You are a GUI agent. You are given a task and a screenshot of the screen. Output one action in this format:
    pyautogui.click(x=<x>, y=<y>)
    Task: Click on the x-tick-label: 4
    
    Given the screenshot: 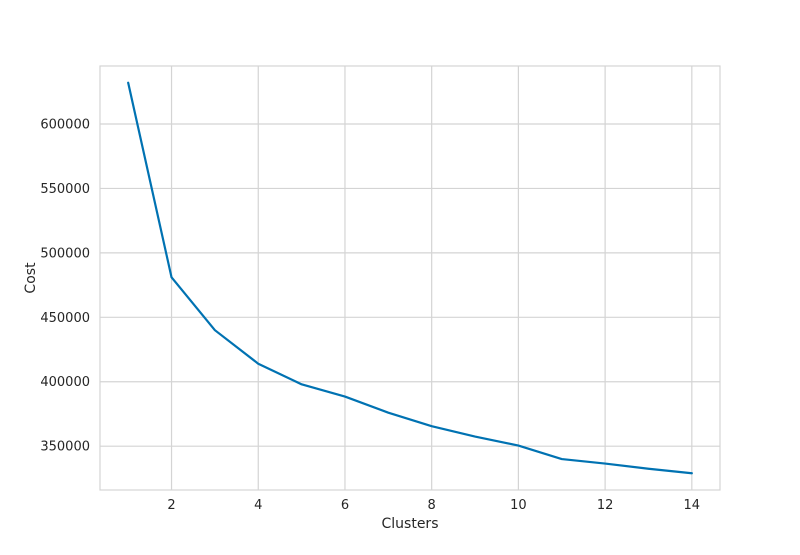 What is the action you would take?
    pyautogui.click(x=258, y=505)
    